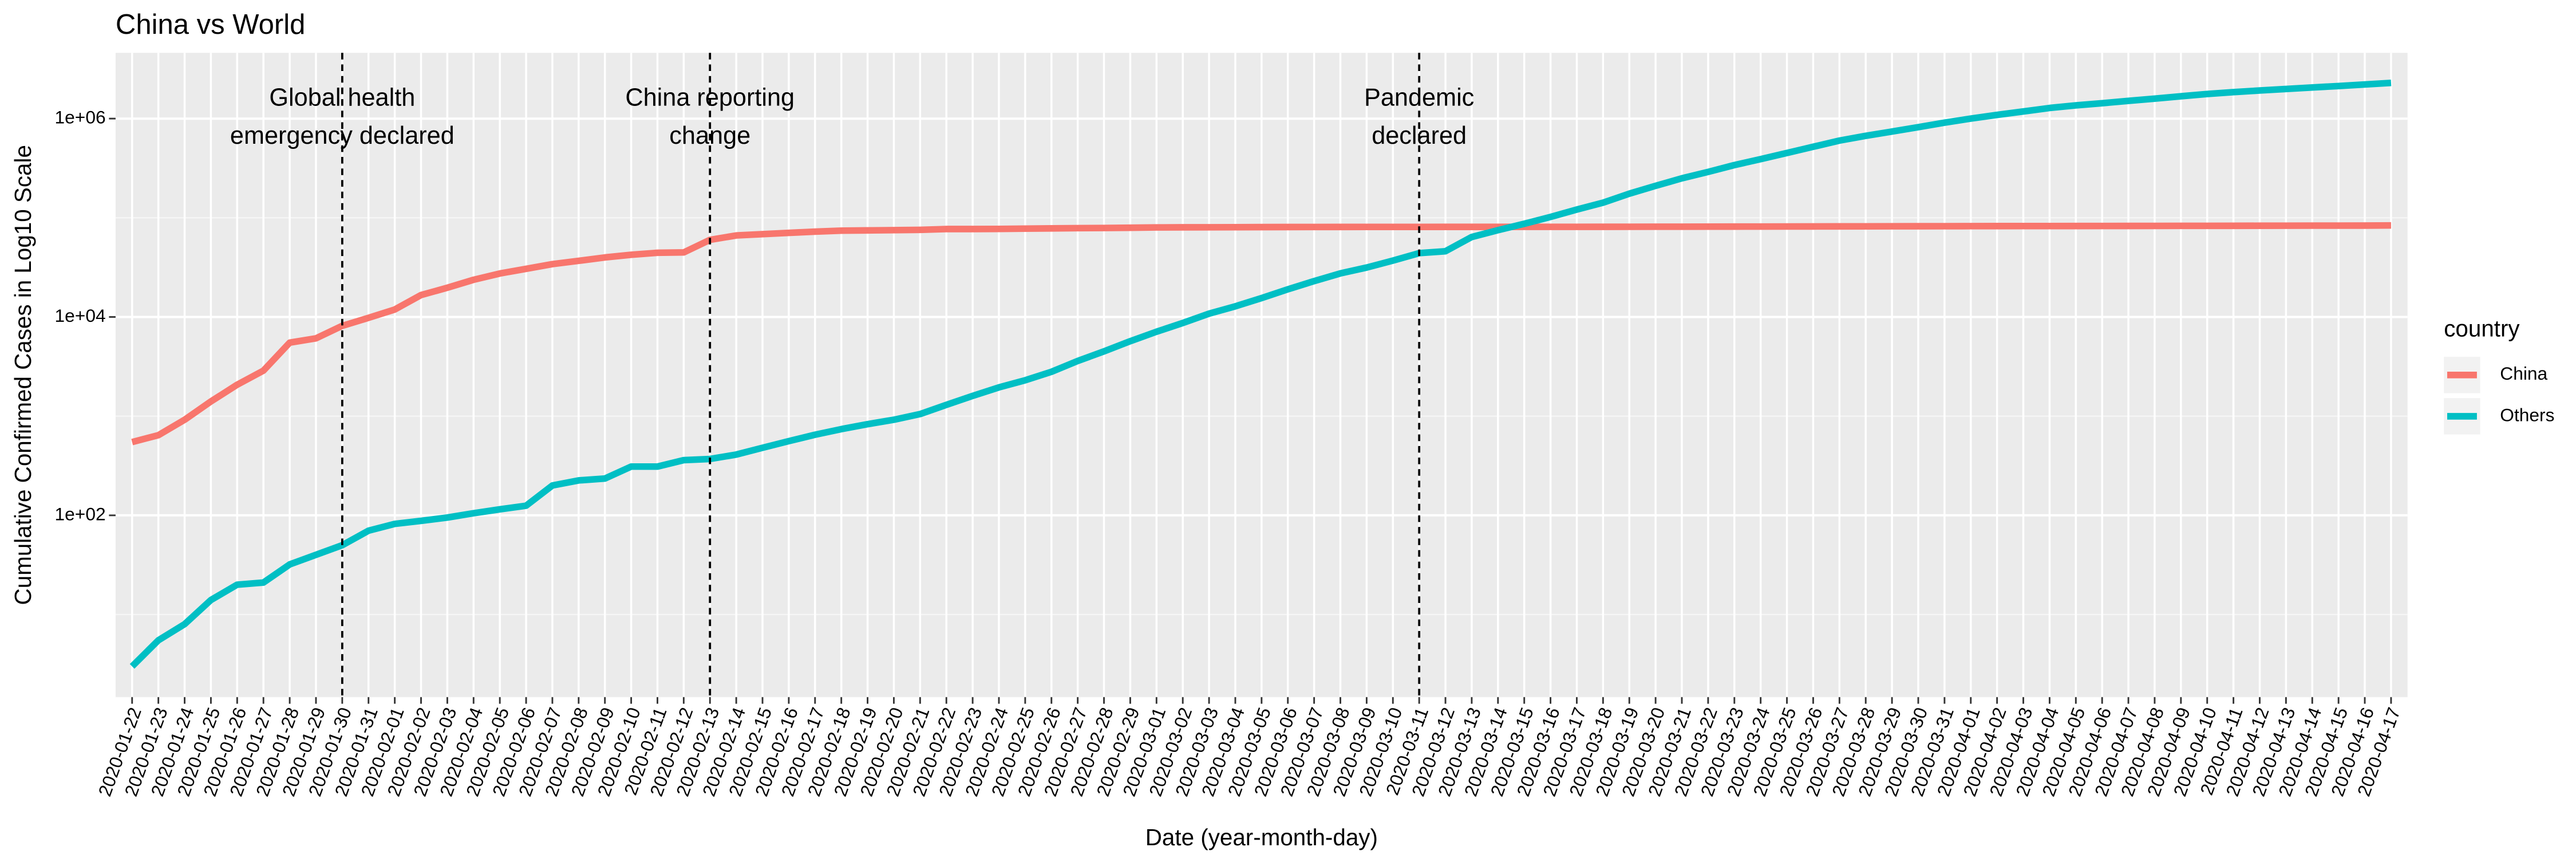  I want to click on annotation-label: Global health, so click(342, 97).